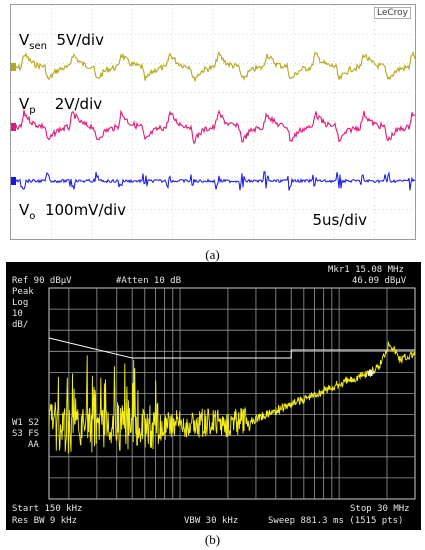  Describe the element at coordinates (47, 509) in the screenshot. I see `start-frequency: Start 150 kHz` at that location.